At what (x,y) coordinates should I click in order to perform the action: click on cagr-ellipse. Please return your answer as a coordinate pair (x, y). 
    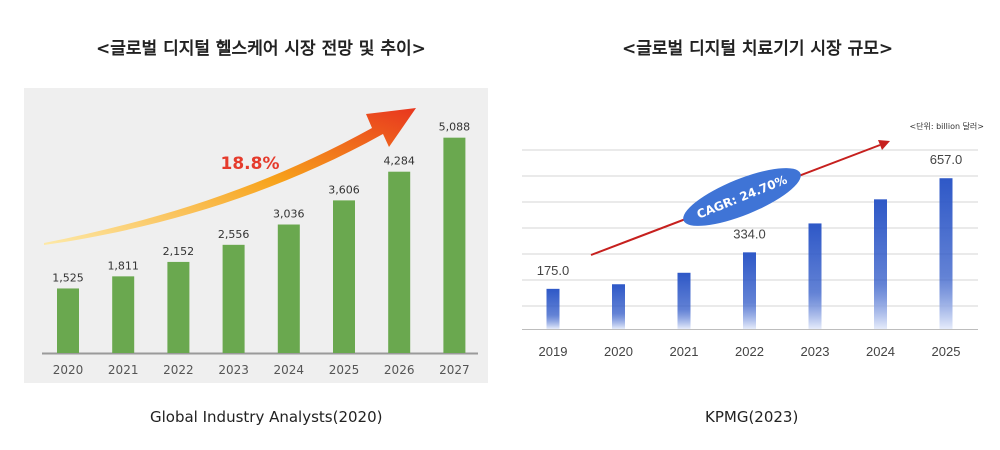
    Looking at the image, I should click on (742, 197).